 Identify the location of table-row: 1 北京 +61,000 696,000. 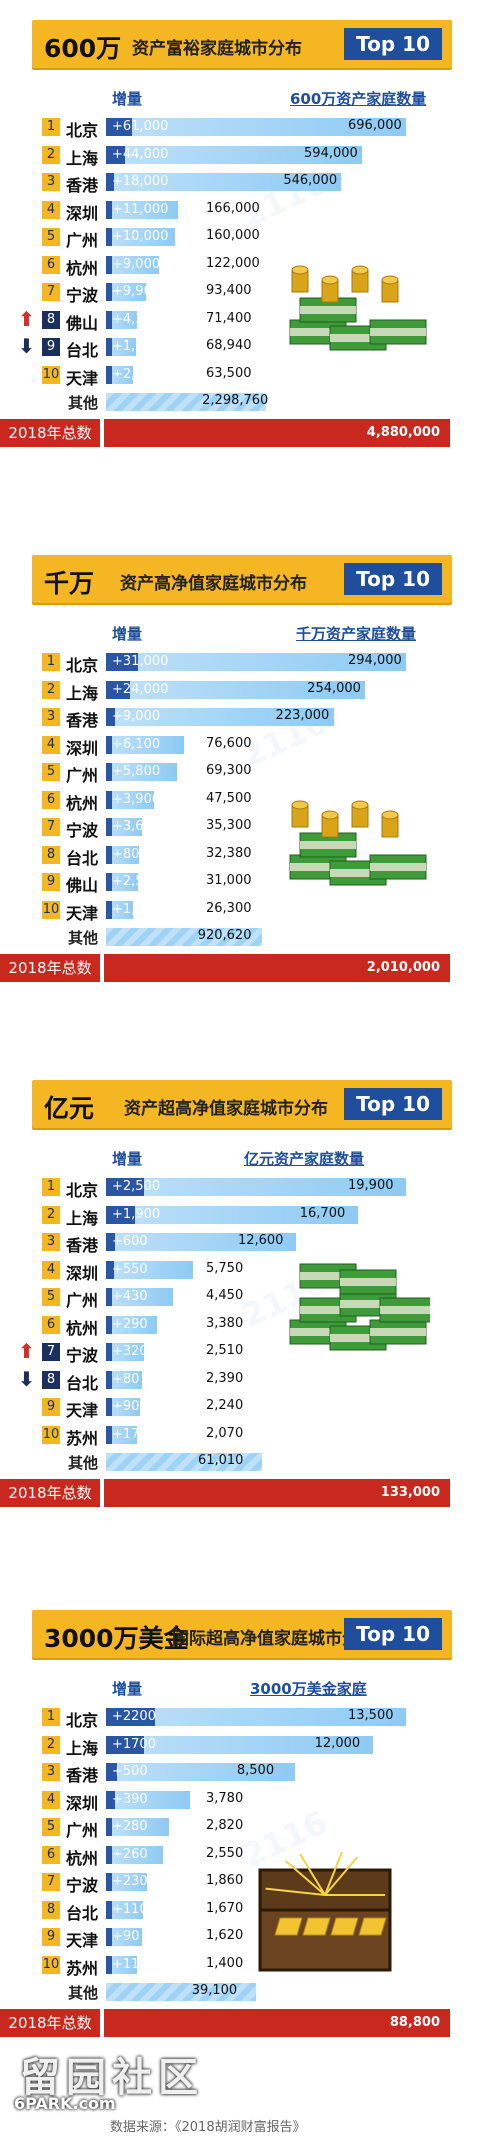
(240, 128).